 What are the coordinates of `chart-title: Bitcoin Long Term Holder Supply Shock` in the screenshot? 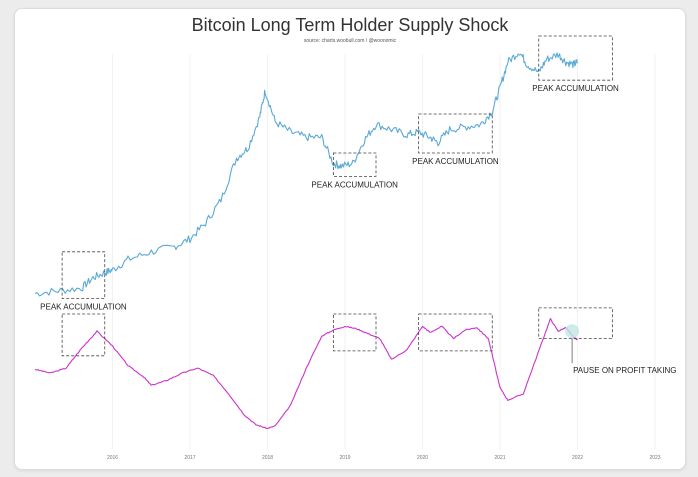 It's located at (350, 25).